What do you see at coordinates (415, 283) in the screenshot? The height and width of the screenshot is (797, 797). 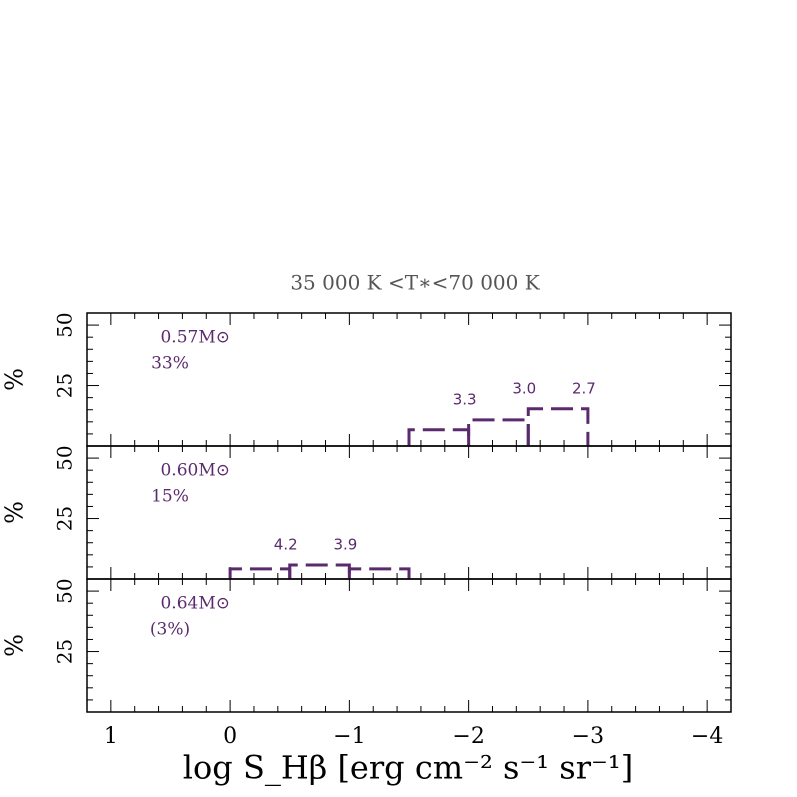 I see `chart-title: 35 000 K <T∗<70 000 K` at bounding box center [415, 283].